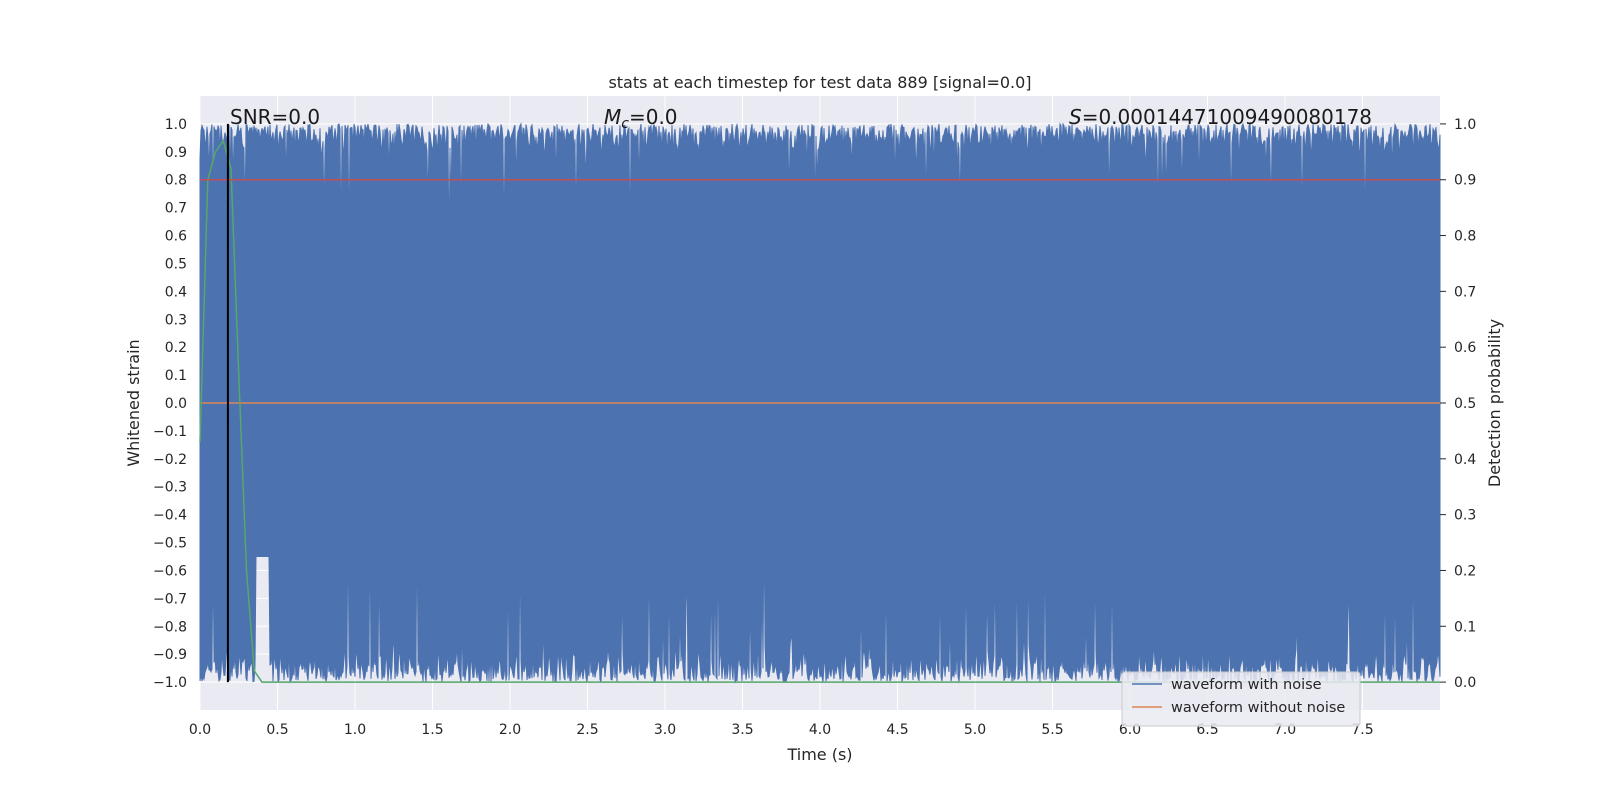 The image size is (1600, 800). What do you see at coordinates (170, 432) in the screenshot?
I see `y-tick-label-left: −0.1` at bounding box center [170, 432].